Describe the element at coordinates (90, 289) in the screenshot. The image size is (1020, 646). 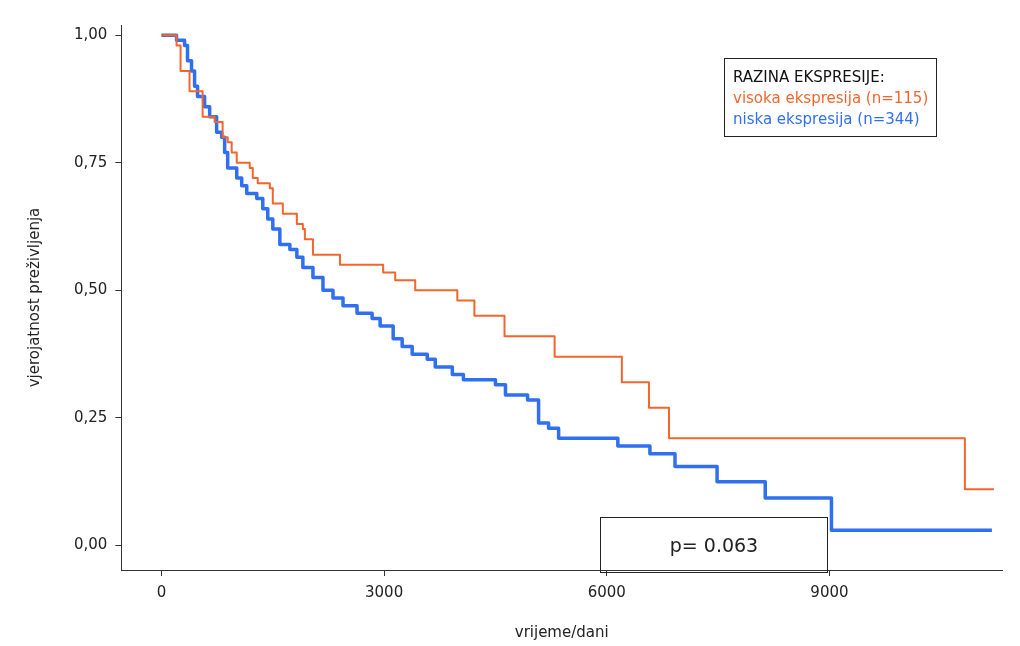
I see `y-tick-label: 0,50` at that location.